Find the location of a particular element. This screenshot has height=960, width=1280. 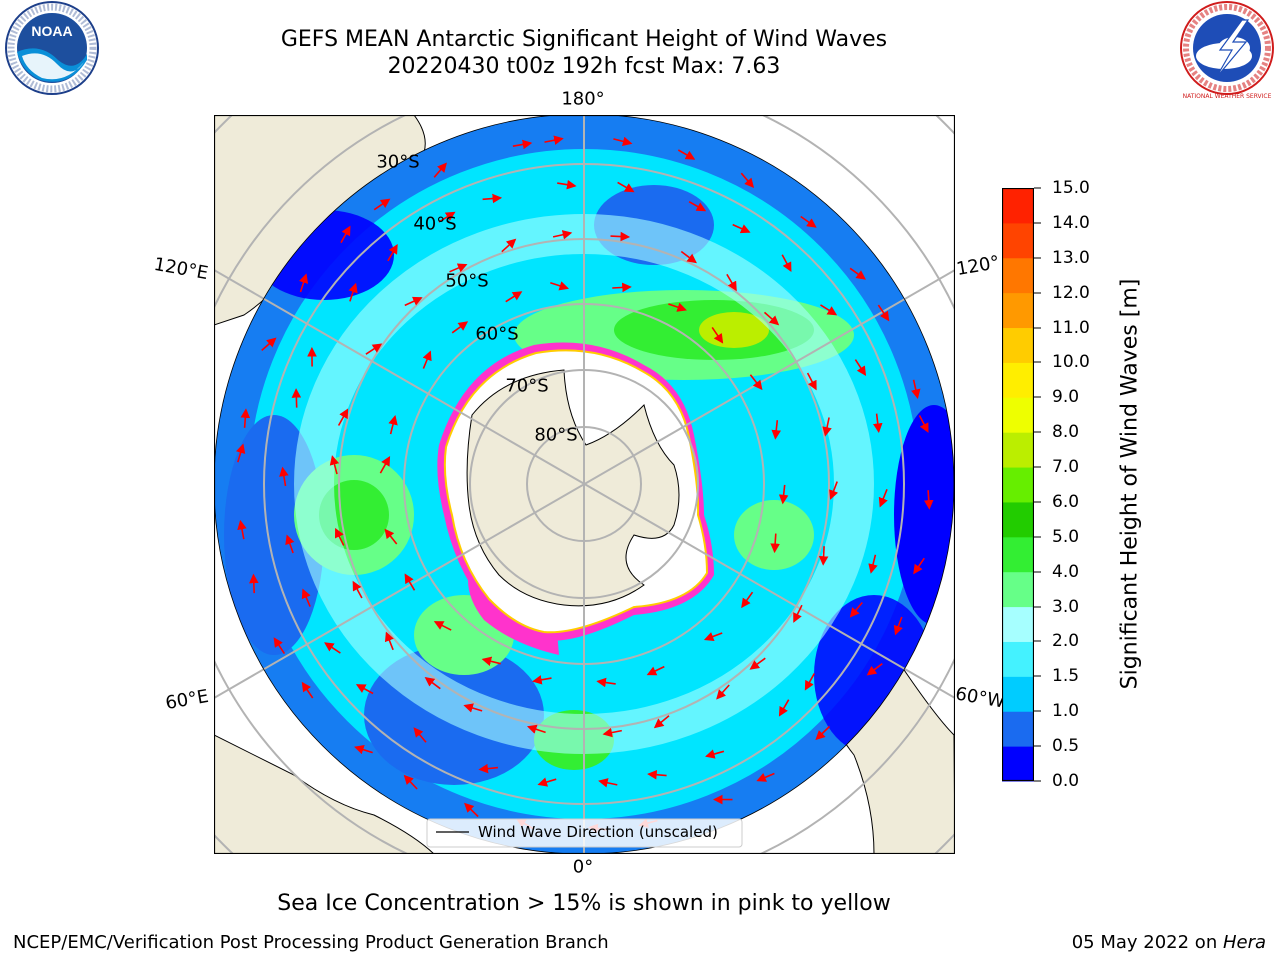

title-line-2: 20220430 t00z 192h fcst Max: 7.63 is located at coordinates (584, 66).